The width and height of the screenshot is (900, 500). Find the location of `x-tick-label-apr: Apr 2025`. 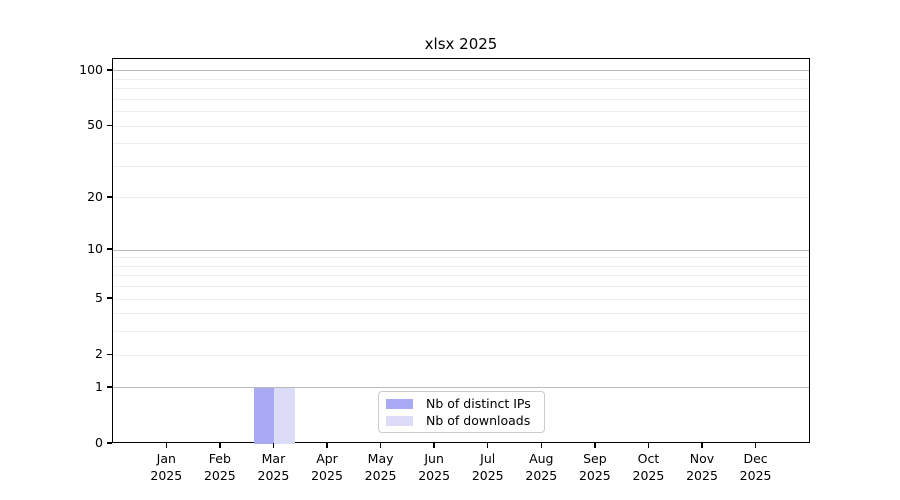

x-tick-label-apr: Apr 2025 is located at coordinates (327, 467).